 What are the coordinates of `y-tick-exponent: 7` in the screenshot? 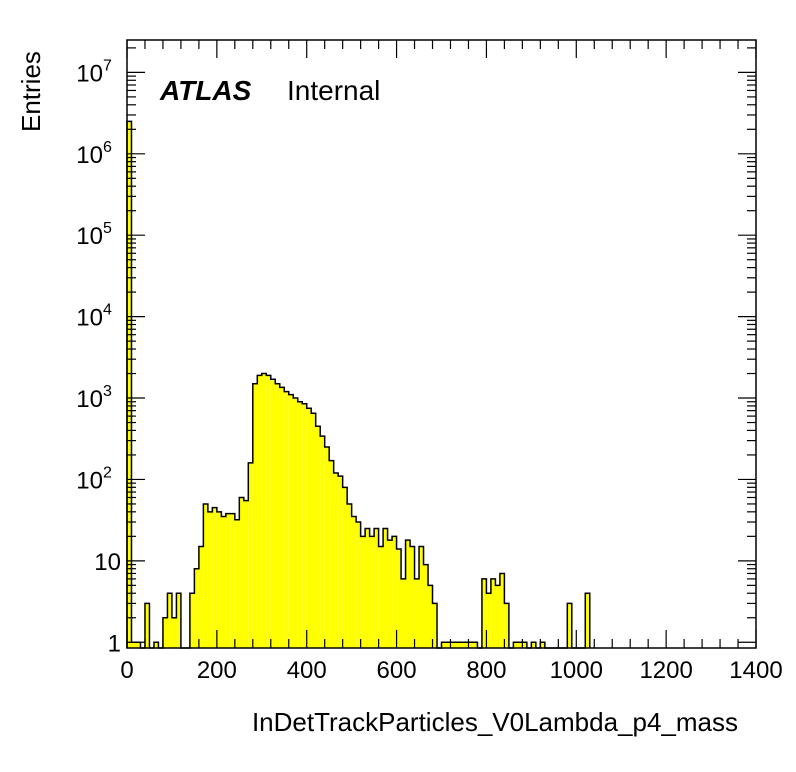 It's located at (107, 65).